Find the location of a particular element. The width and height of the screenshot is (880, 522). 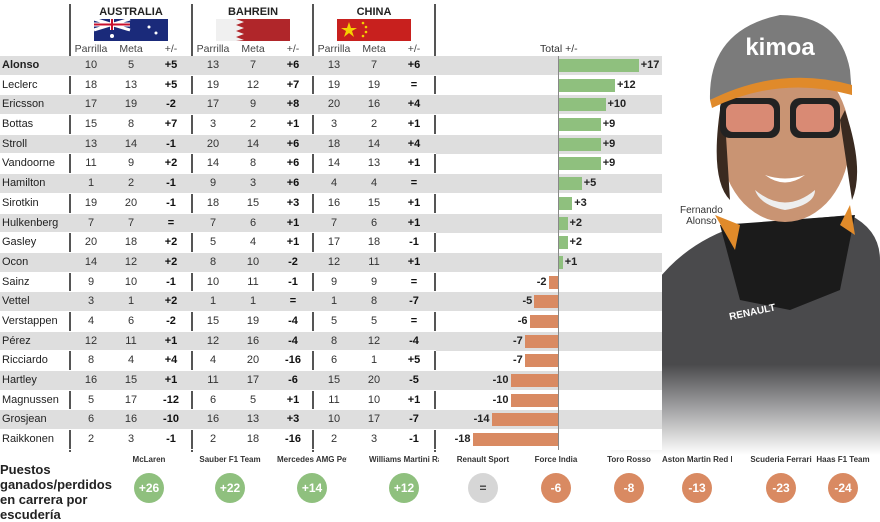

team-williams-martini-racing: Williams Martini Racing +12 is located at coordinates (404, 479).